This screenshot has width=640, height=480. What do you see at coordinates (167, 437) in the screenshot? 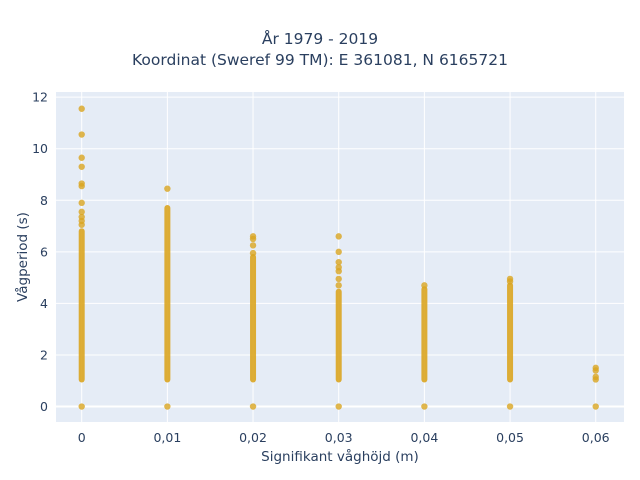
I see `x-tick-label: 0,01` at bounding box center [167, 437].